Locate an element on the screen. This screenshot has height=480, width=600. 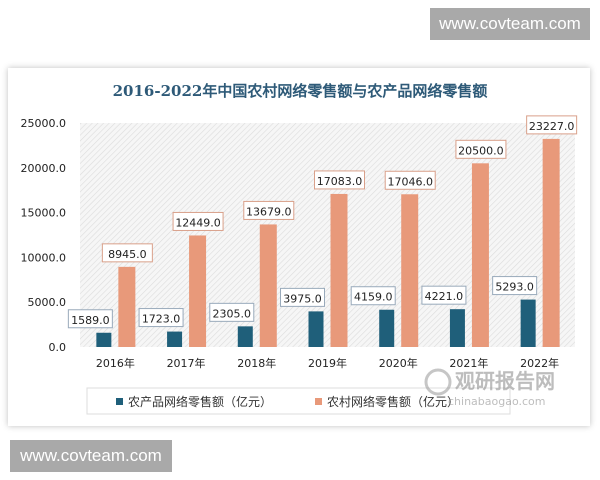
chart-title: 2016-2022年中国农村网络零售额与农产品网络零售额 is located at coordinates (300, 91).